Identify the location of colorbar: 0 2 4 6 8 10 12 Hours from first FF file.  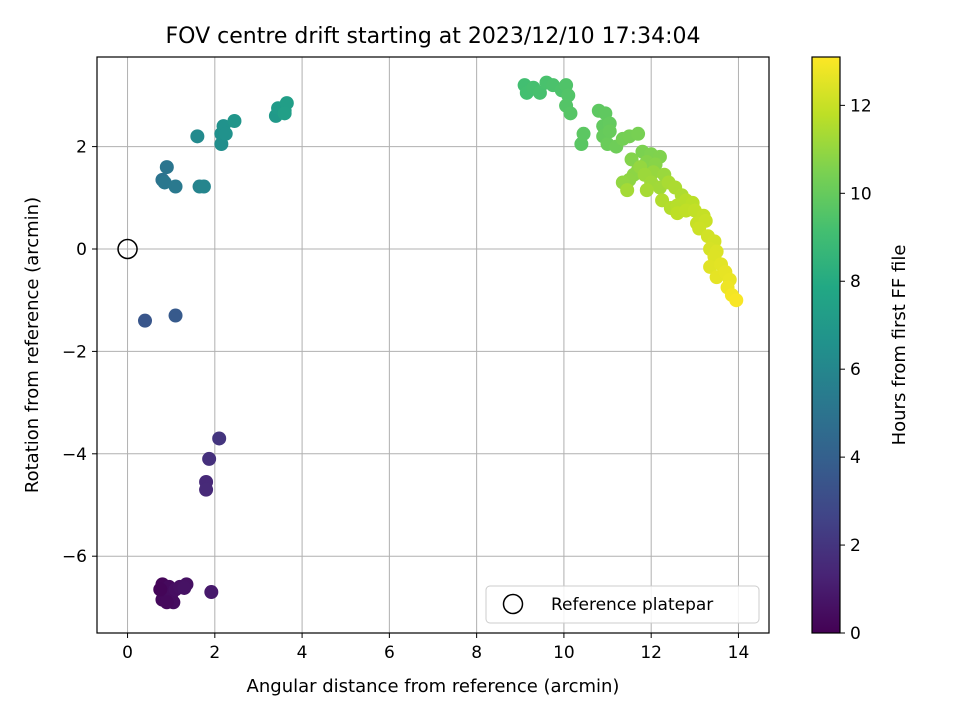
(860, 350).